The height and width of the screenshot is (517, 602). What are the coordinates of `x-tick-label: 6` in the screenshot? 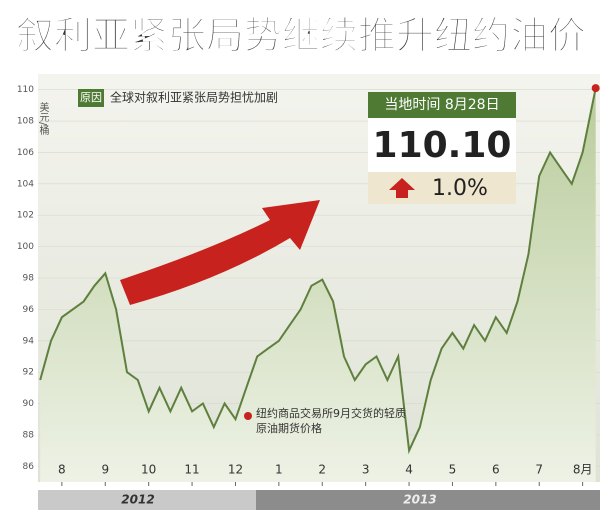 It's located at (496, 470).